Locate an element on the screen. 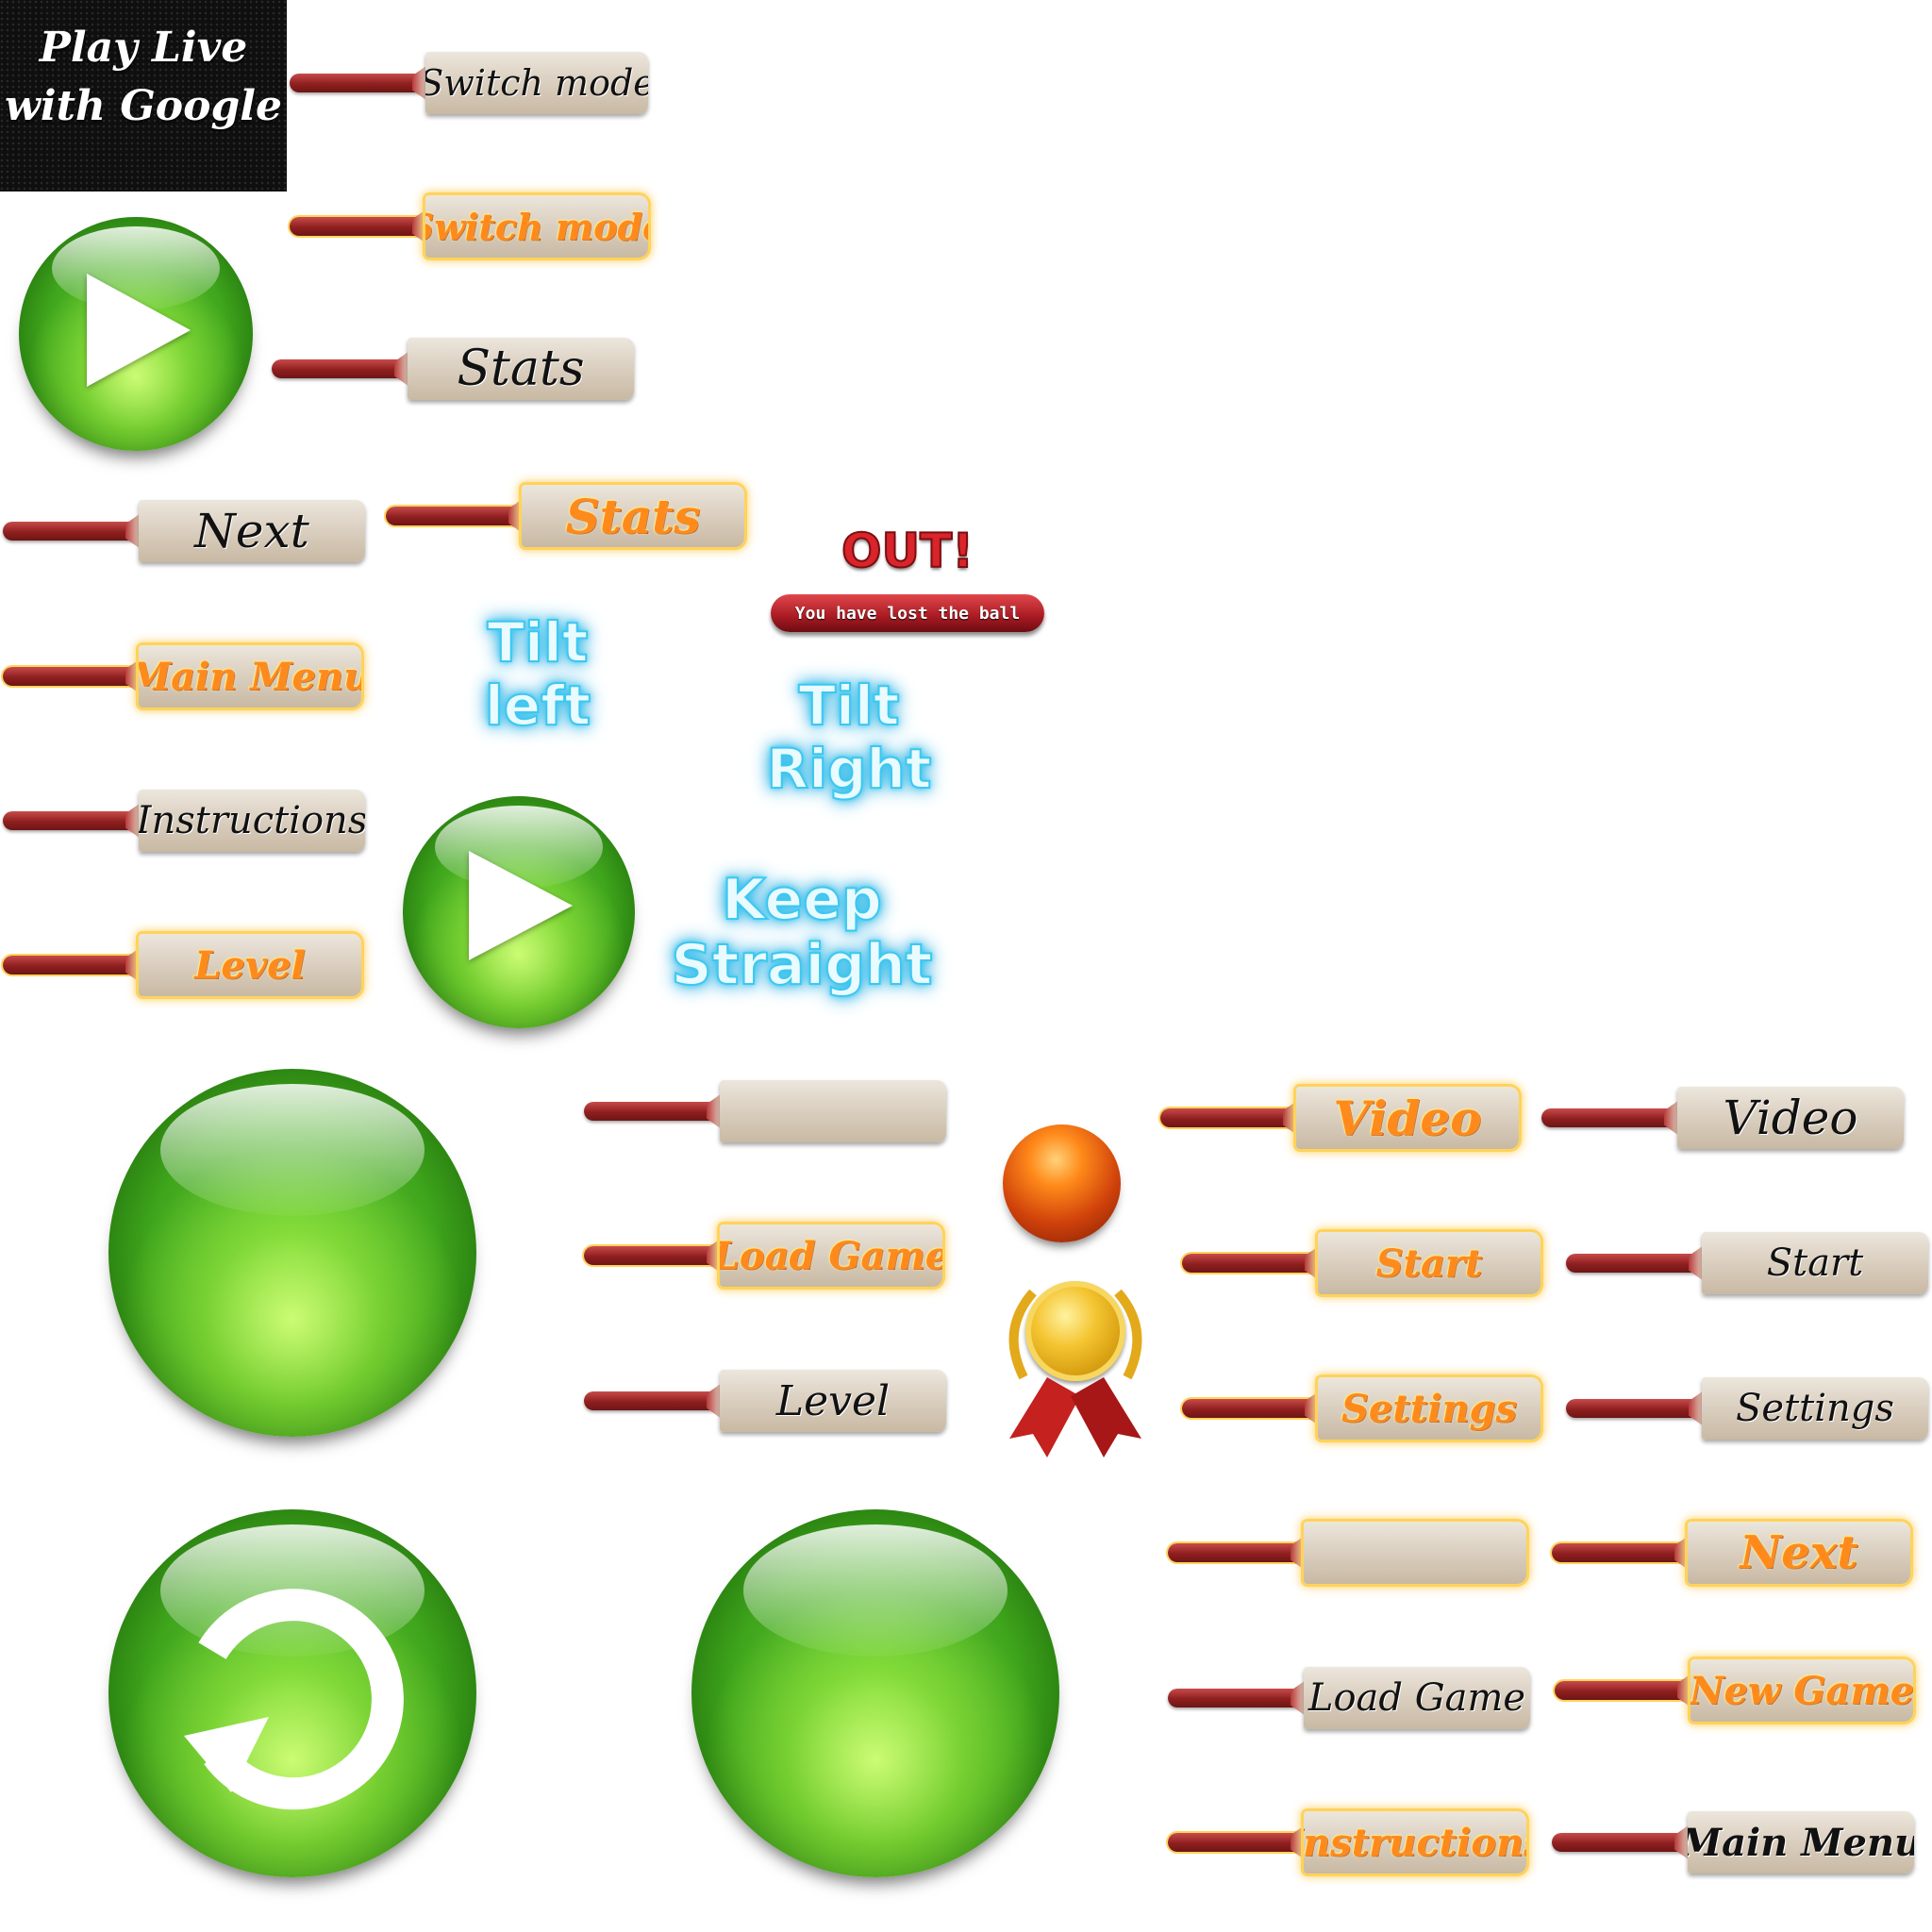  stats-active-label: Stats is located at coordinates (633, 516).